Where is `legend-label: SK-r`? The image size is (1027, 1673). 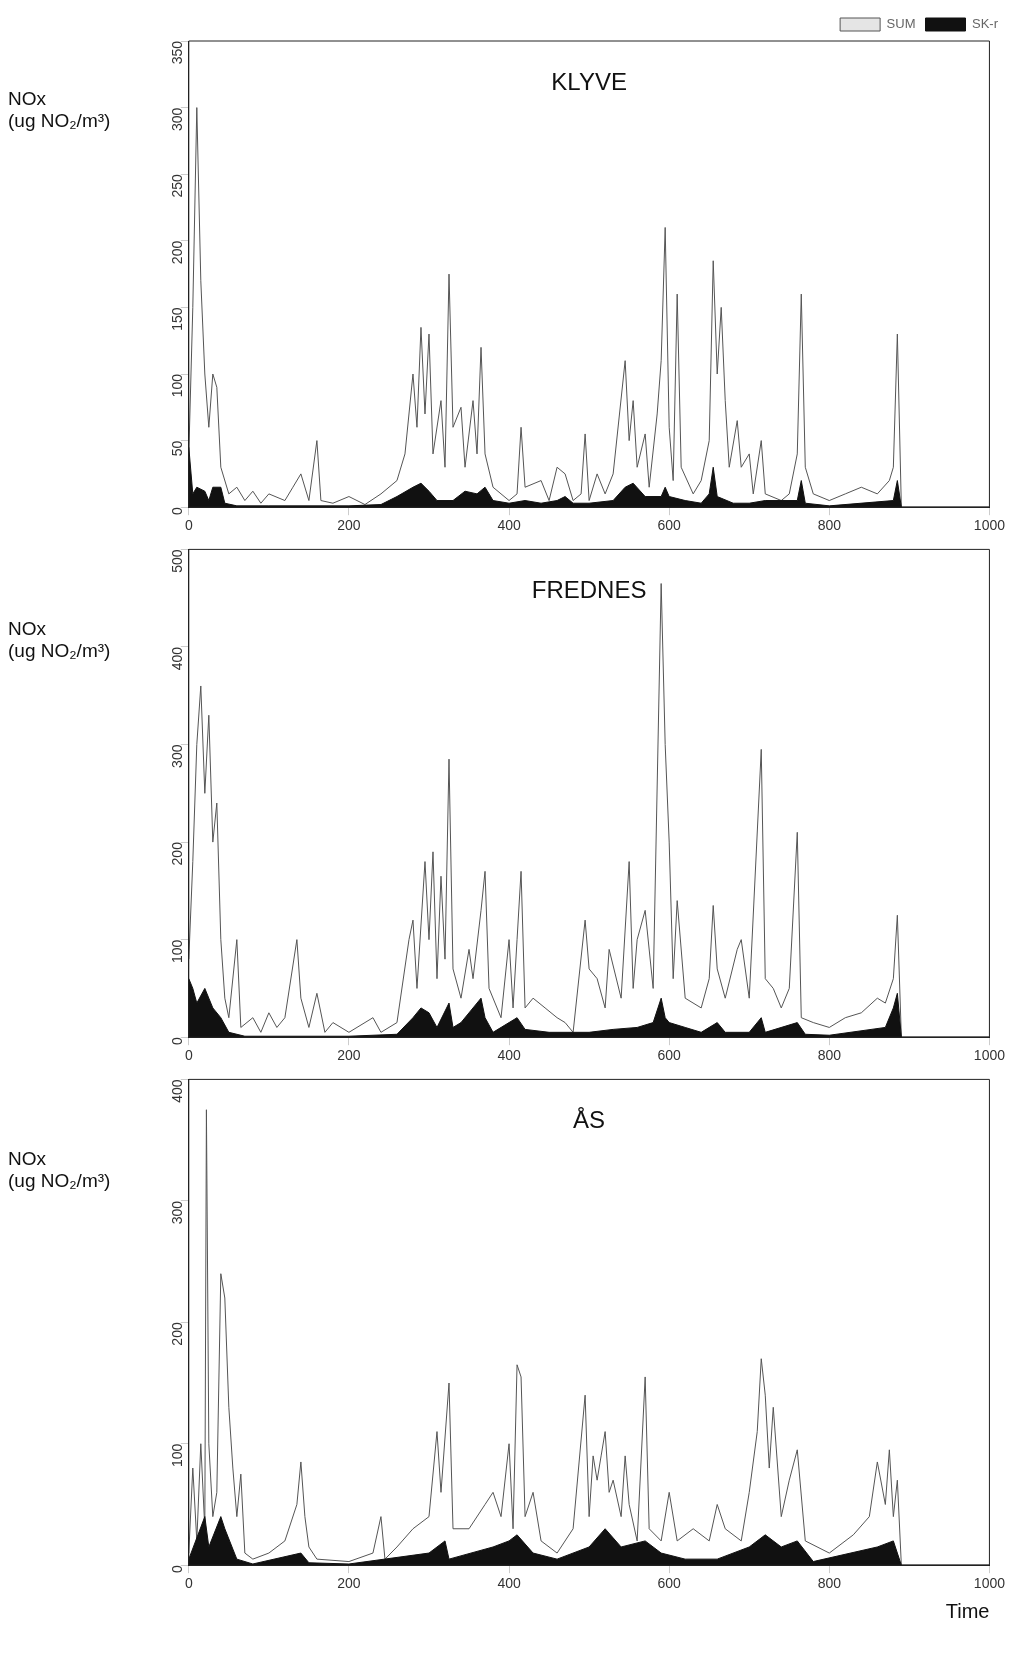
legend-label: SK-r is located at coordinates (985, 24).